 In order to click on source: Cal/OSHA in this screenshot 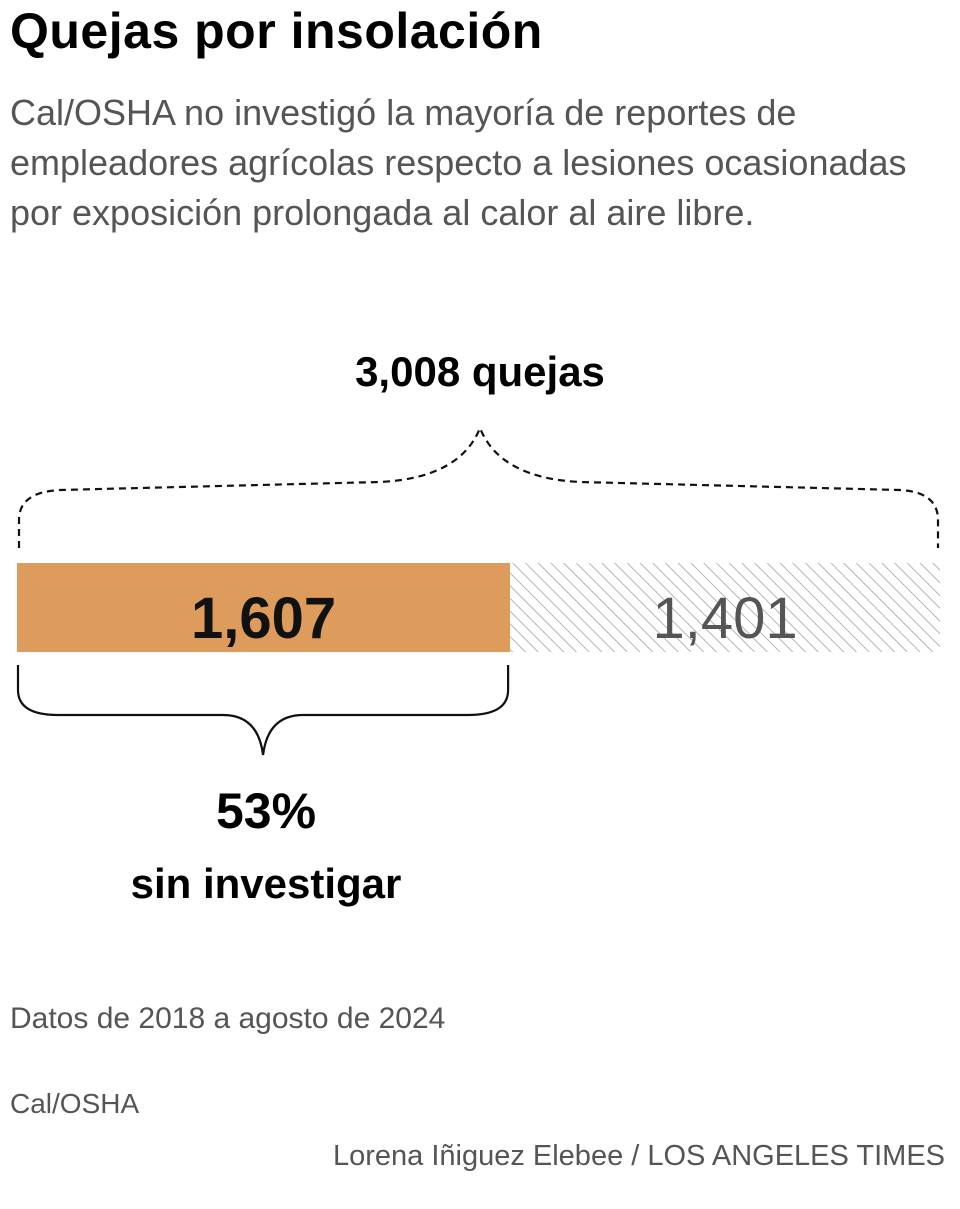, I will do `click(75, 1103)`.